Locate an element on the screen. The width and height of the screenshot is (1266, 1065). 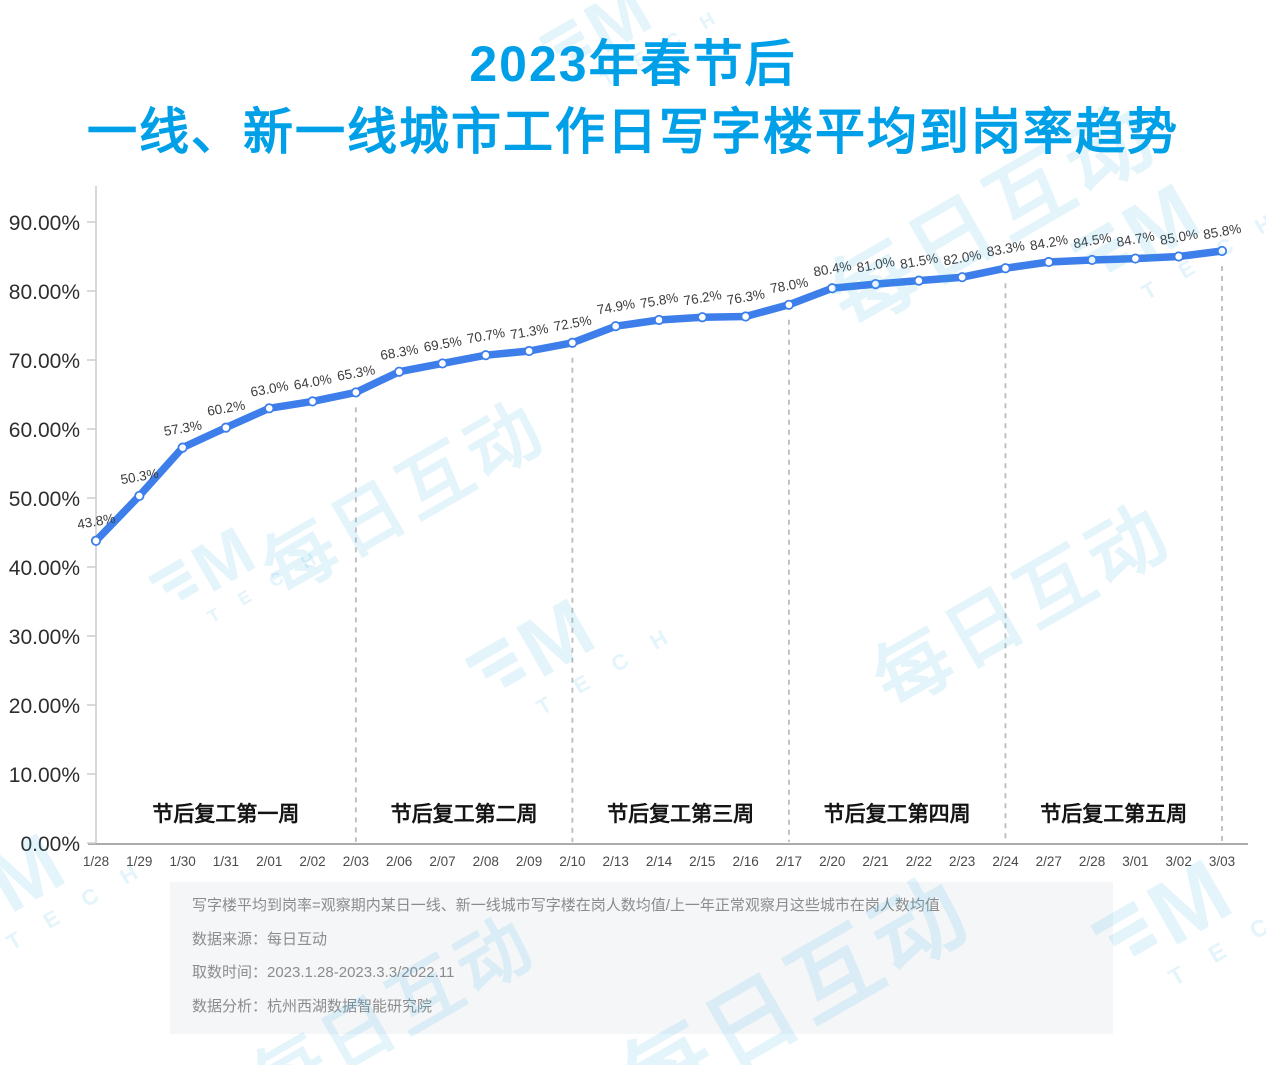
data-point-label: 81.0% is located at coordinates (876, 264).